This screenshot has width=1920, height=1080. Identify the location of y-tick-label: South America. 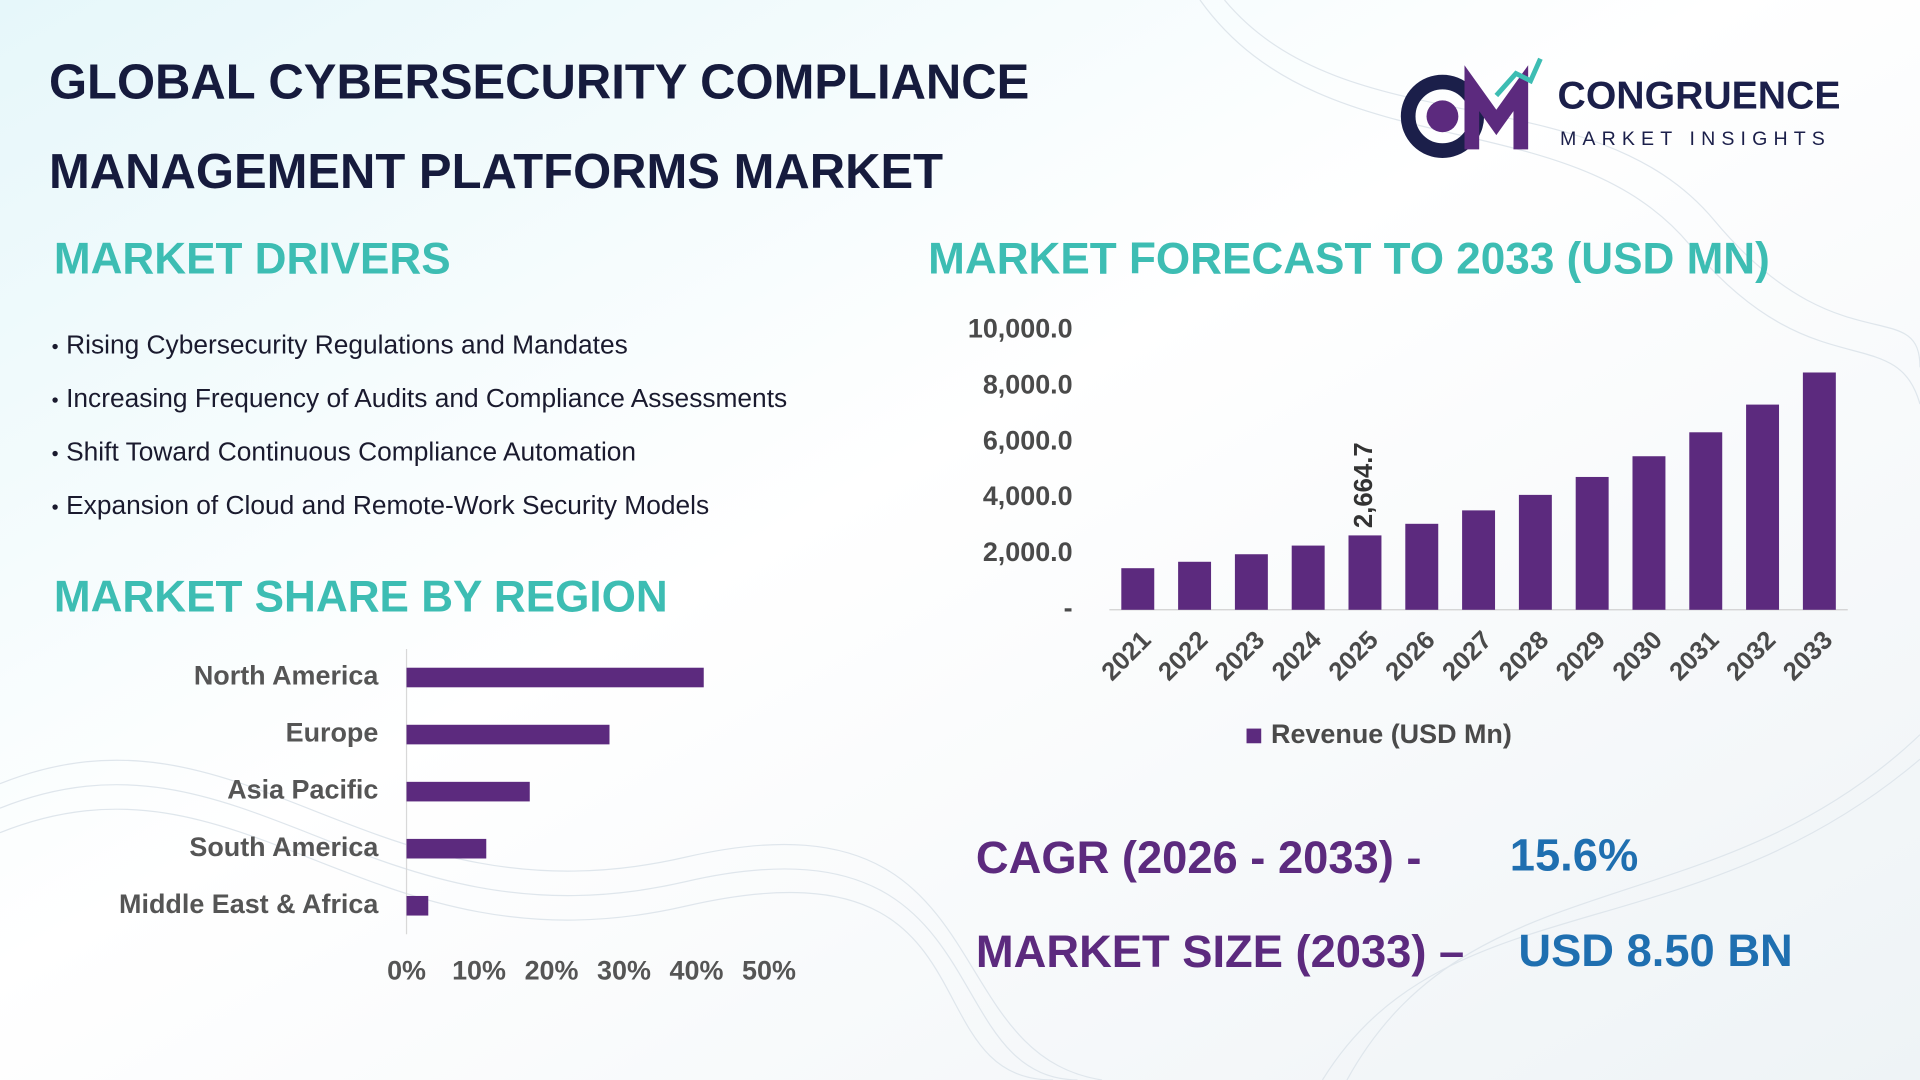
(284, 847).